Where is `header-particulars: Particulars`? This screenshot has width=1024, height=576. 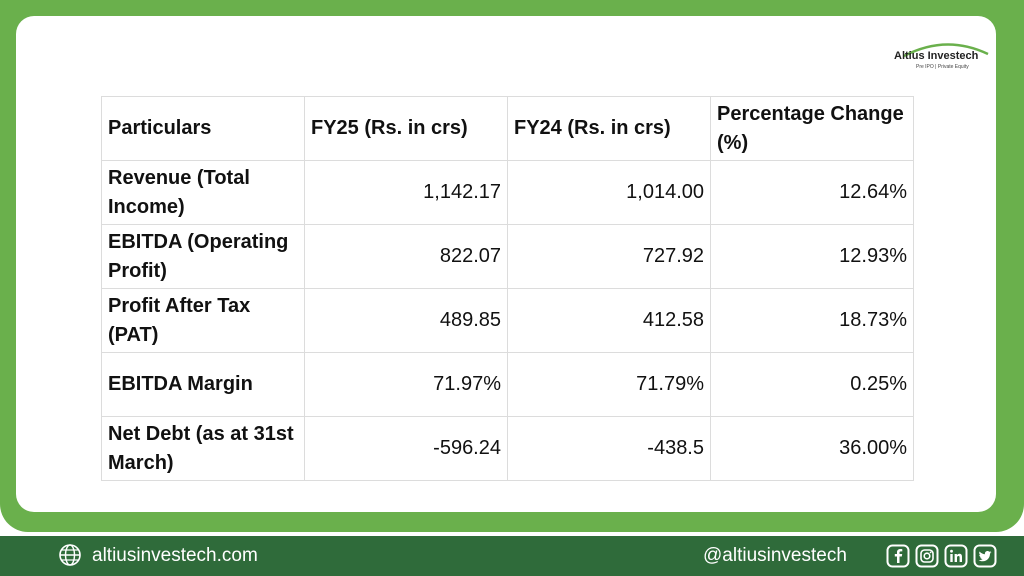 header-particulars: Particulars is located at coordinates (203, 128).